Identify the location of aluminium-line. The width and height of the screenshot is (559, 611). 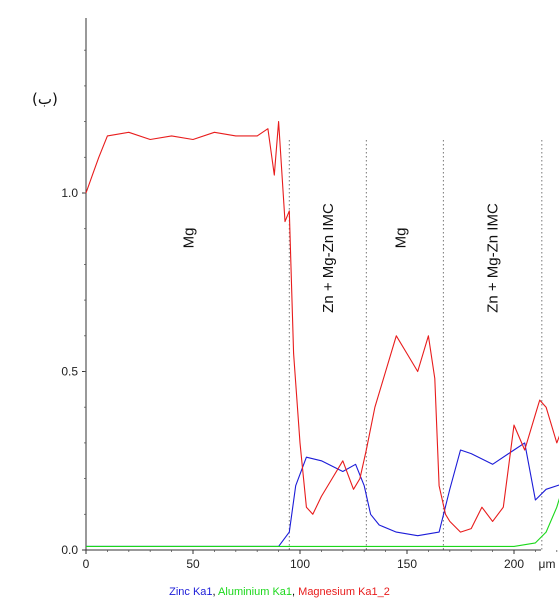
(322, 522).